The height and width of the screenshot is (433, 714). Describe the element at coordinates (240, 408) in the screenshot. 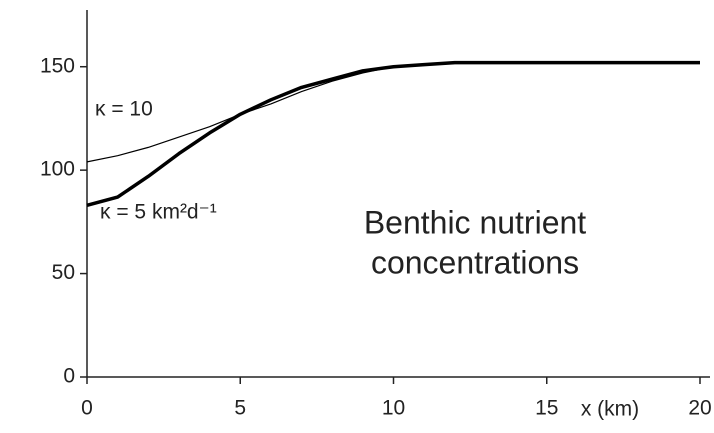

I see `x-tick-label: 5` at that location.